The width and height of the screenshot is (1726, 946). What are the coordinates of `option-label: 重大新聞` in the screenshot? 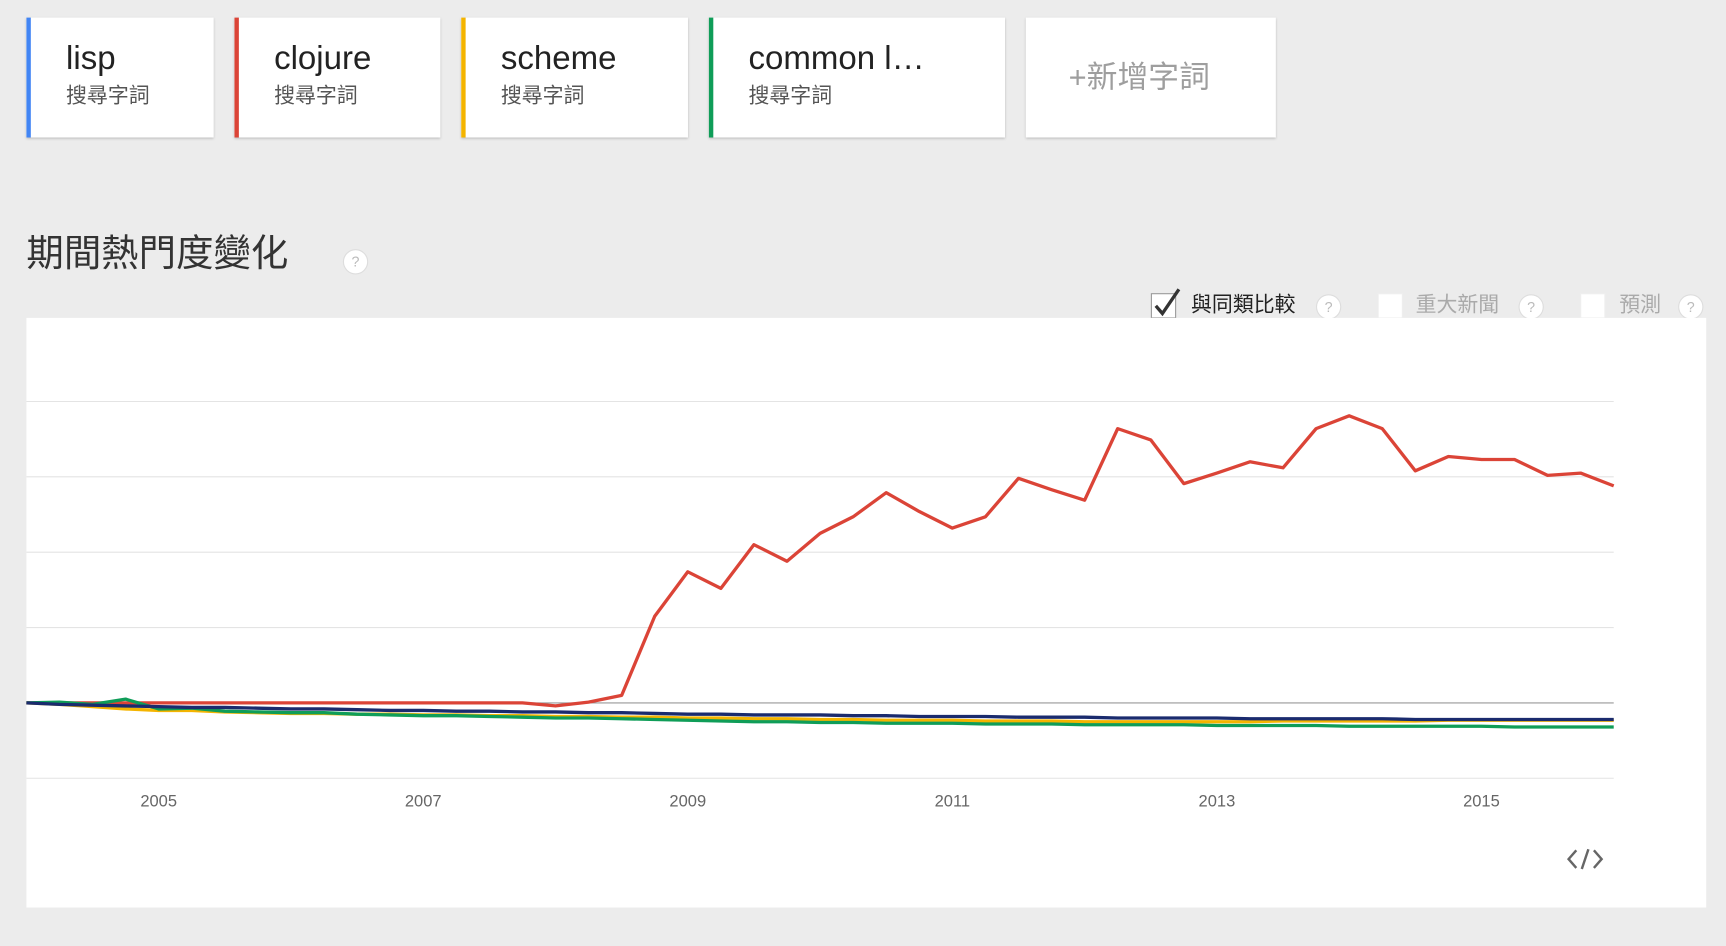 It's located at (1458, 304).